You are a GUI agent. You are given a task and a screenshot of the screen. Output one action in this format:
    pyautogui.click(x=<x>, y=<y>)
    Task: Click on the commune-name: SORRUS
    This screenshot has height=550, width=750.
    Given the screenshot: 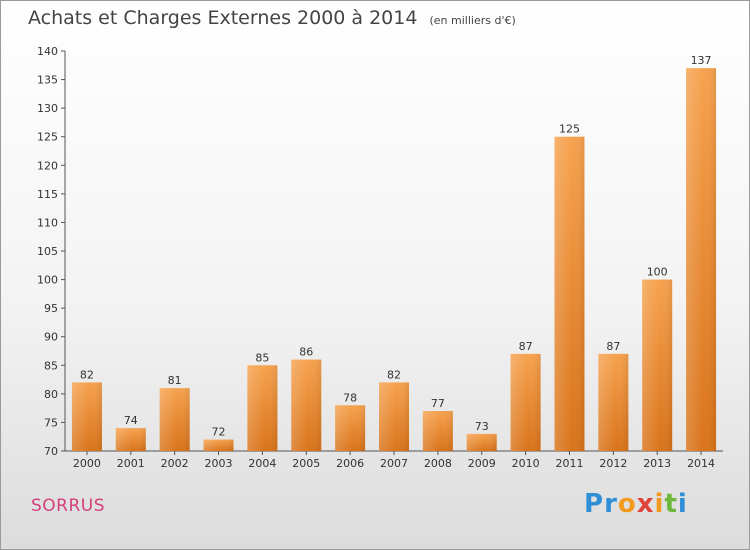 What is the action you would take?
    pyautogui.click(x=68, y=506)
    